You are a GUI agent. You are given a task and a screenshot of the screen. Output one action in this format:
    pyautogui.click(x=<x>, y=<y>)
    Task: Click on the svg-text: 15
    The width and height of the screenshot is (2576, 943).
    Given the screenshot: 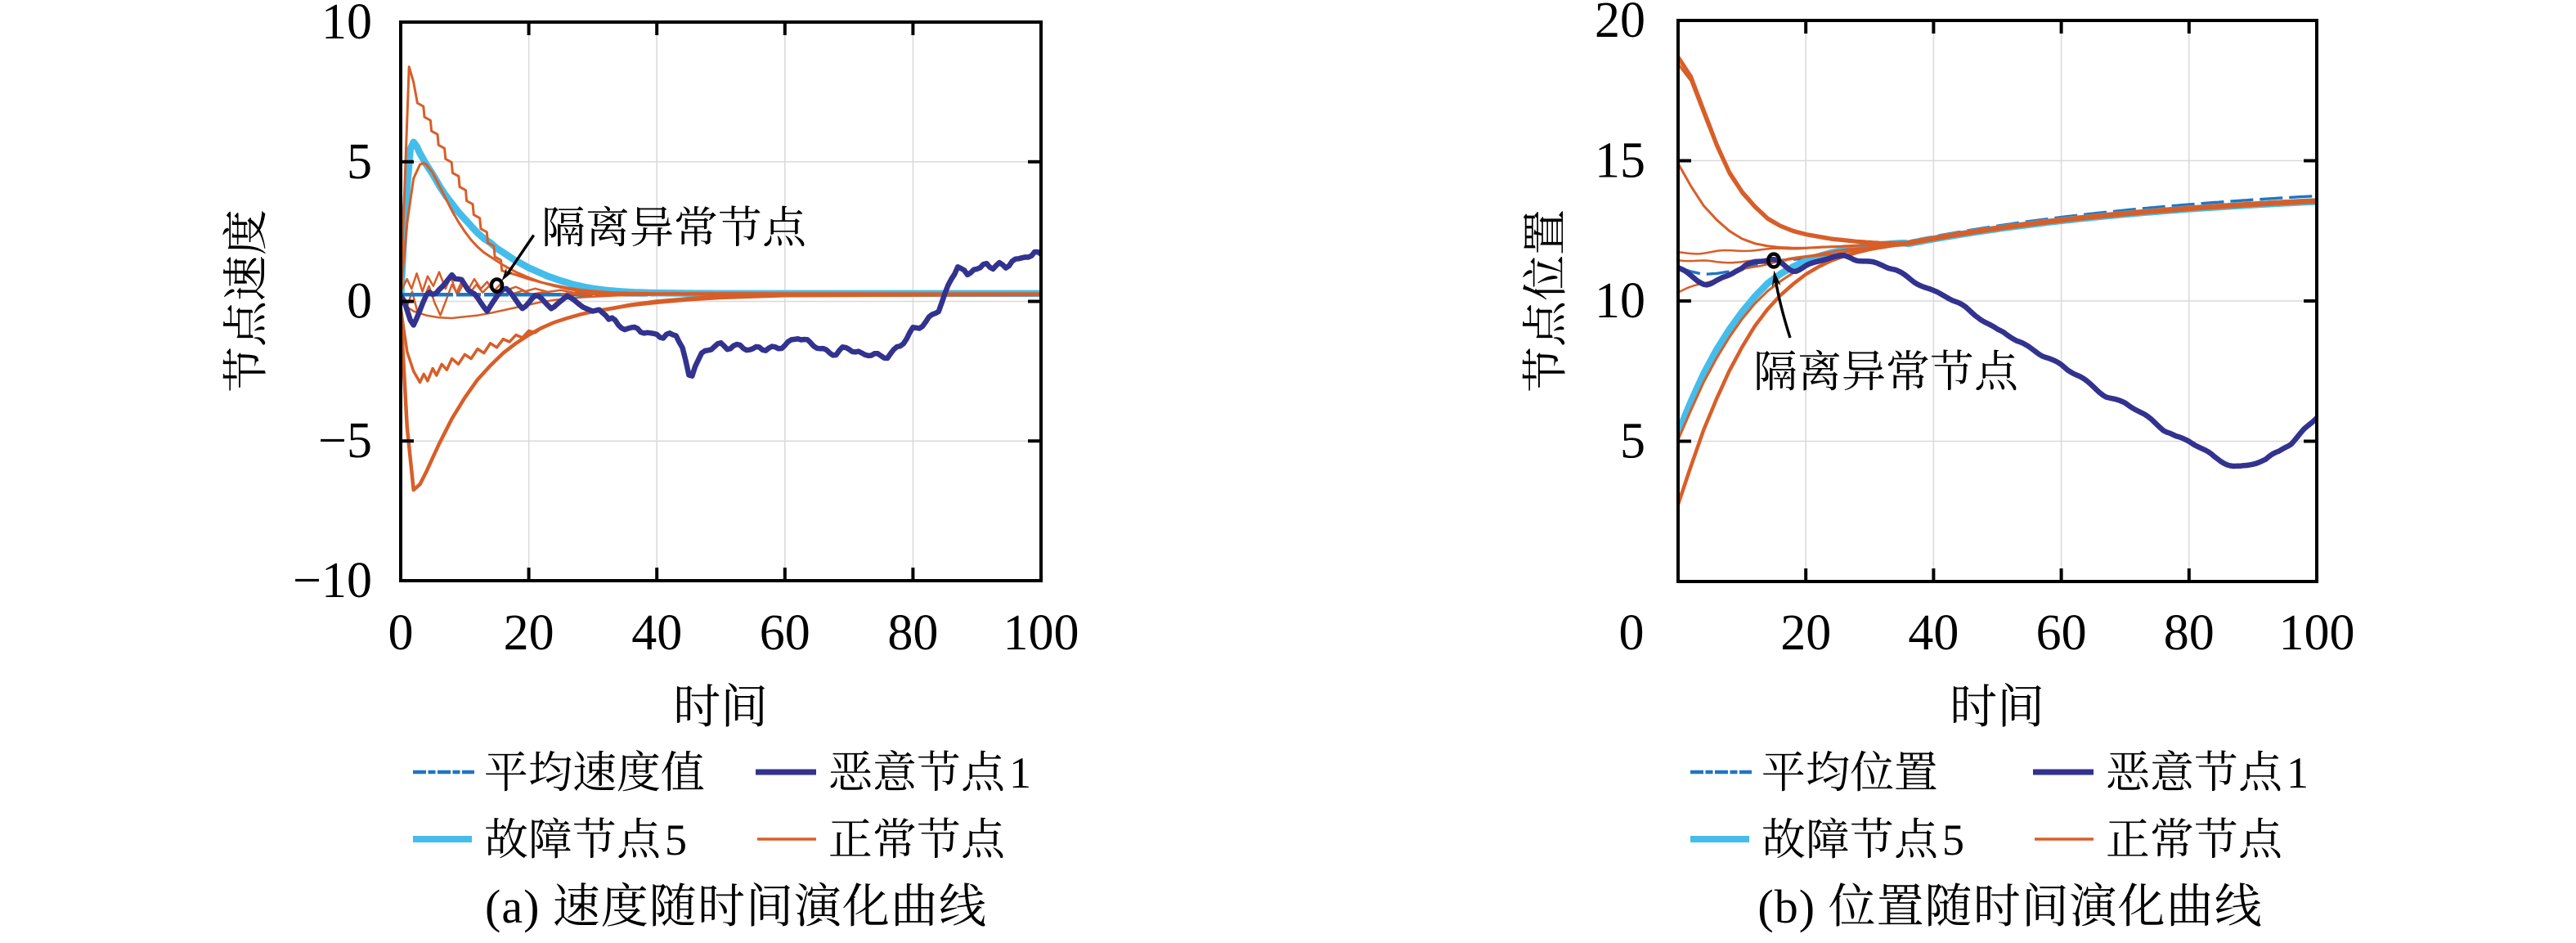 What is the action you would take?
    pyautogui.click(x=1620, y=161)
    